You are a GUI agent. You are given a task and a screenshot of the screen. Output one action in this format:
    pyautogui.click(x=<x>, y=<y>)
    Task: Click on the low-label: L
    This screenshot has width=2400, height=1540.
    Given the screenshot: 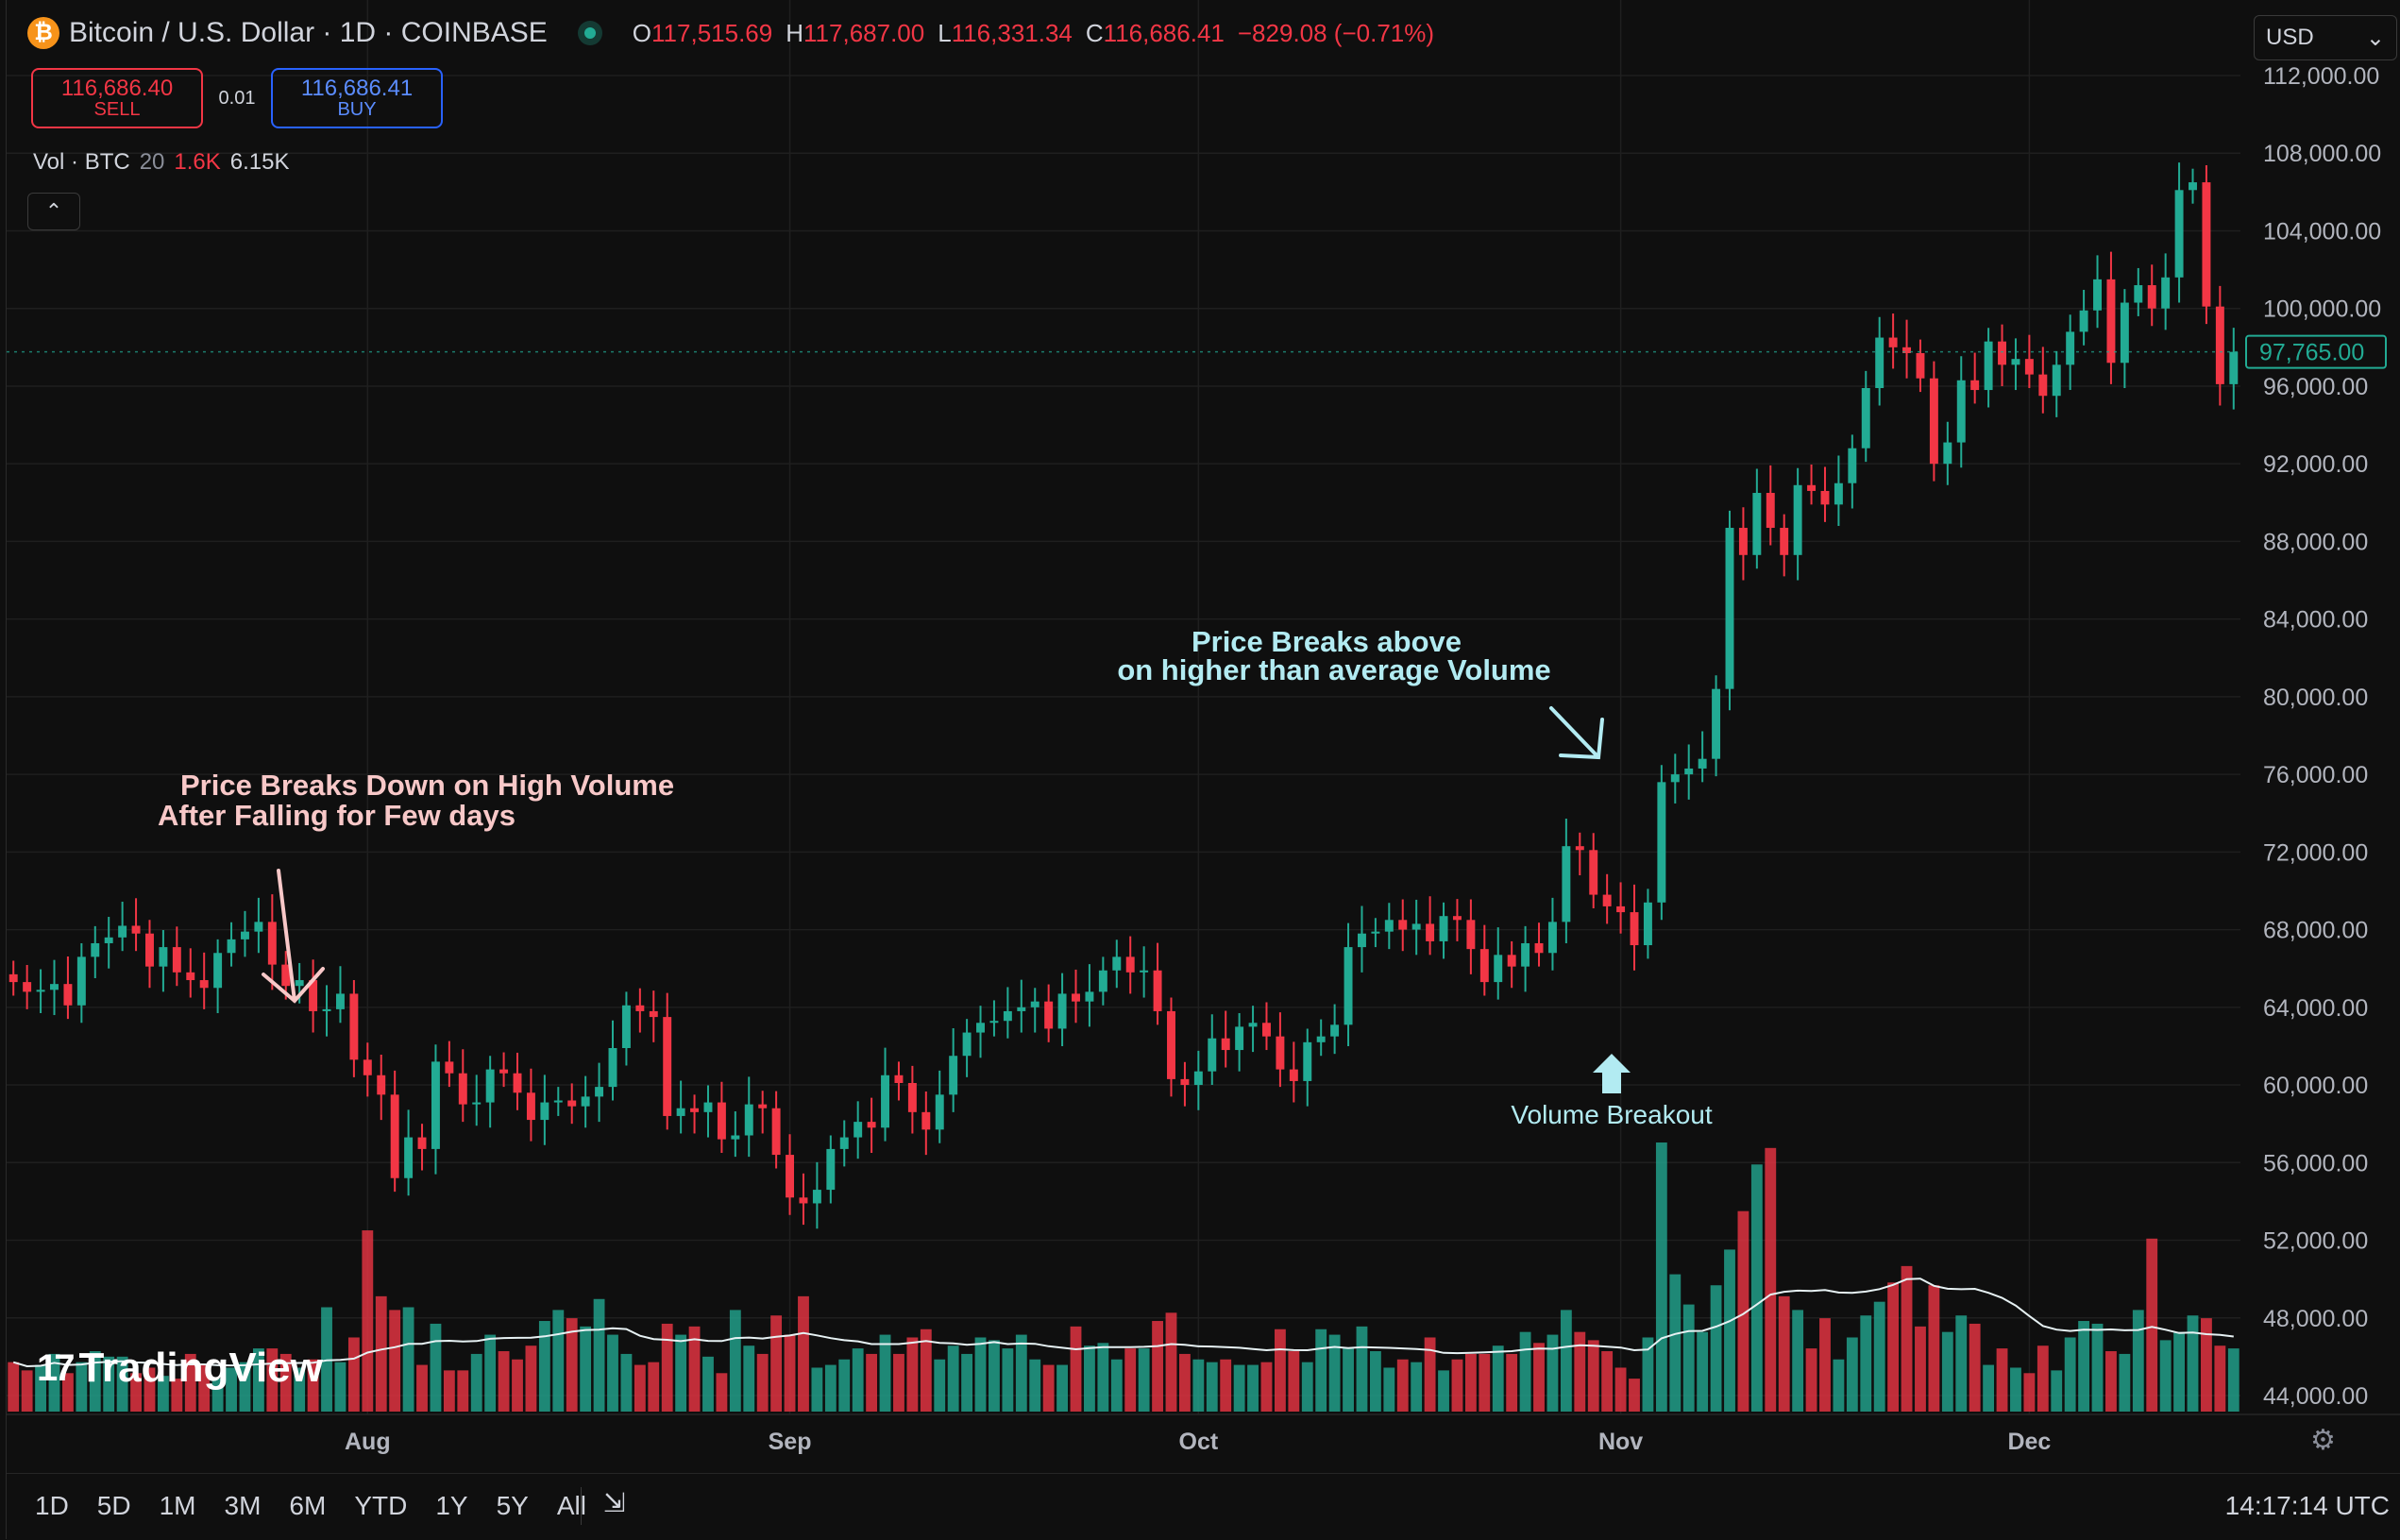 What is the action you would take?
    pyautogui.click(x=945, y=32)
    